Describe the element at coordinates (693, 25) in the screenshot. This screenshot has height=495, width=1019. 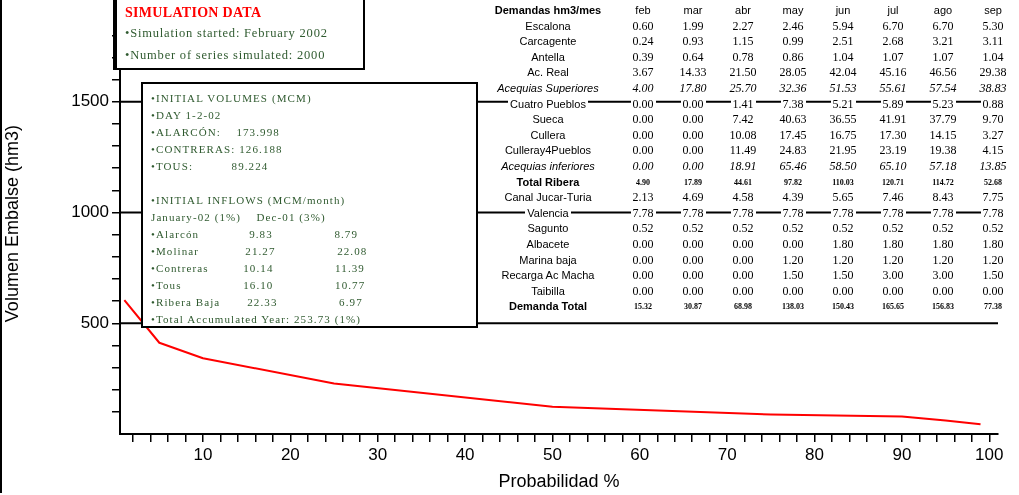
I see `annotation: 1.99` at that location.